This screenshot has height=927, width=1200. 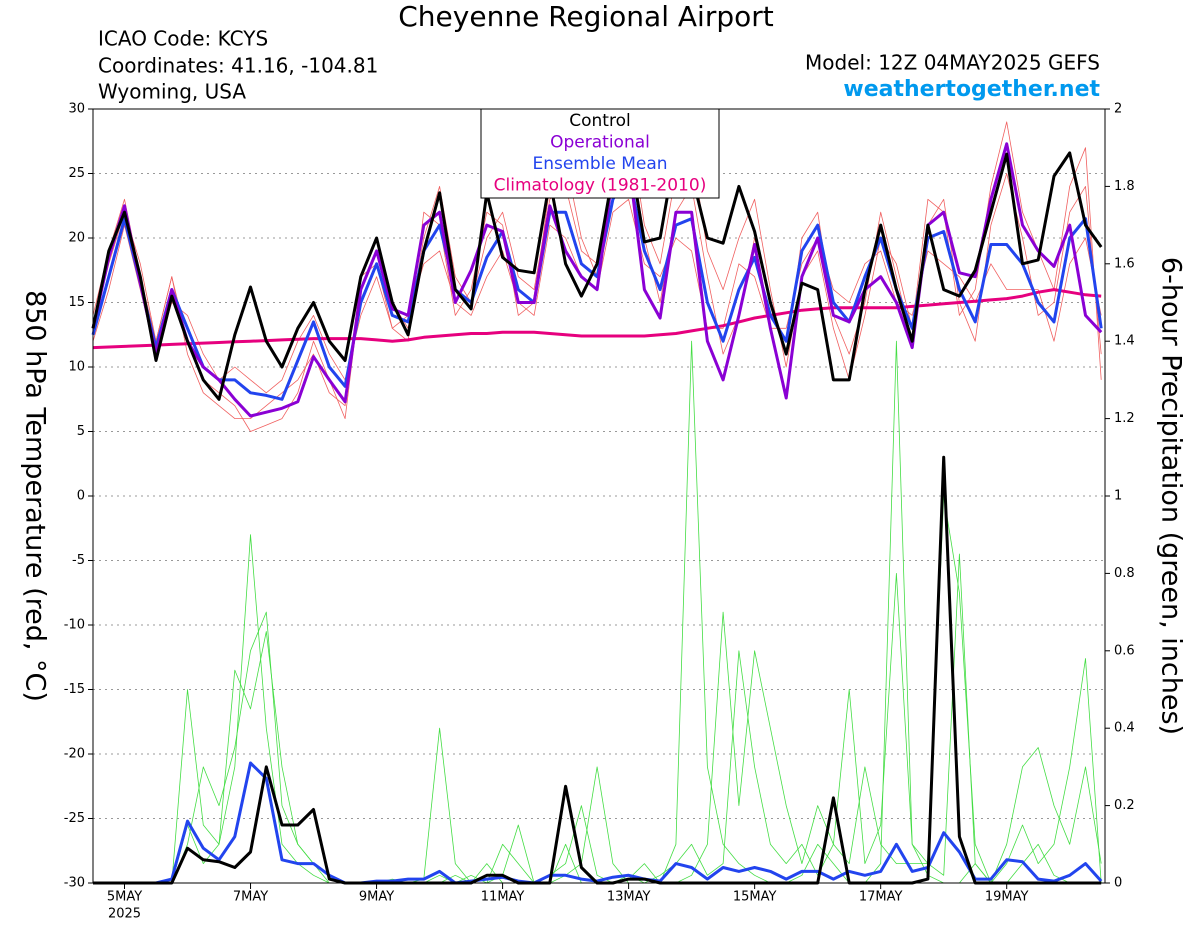 I want to click on x-tick-label: 9MAY, so click(x=376, y=897).